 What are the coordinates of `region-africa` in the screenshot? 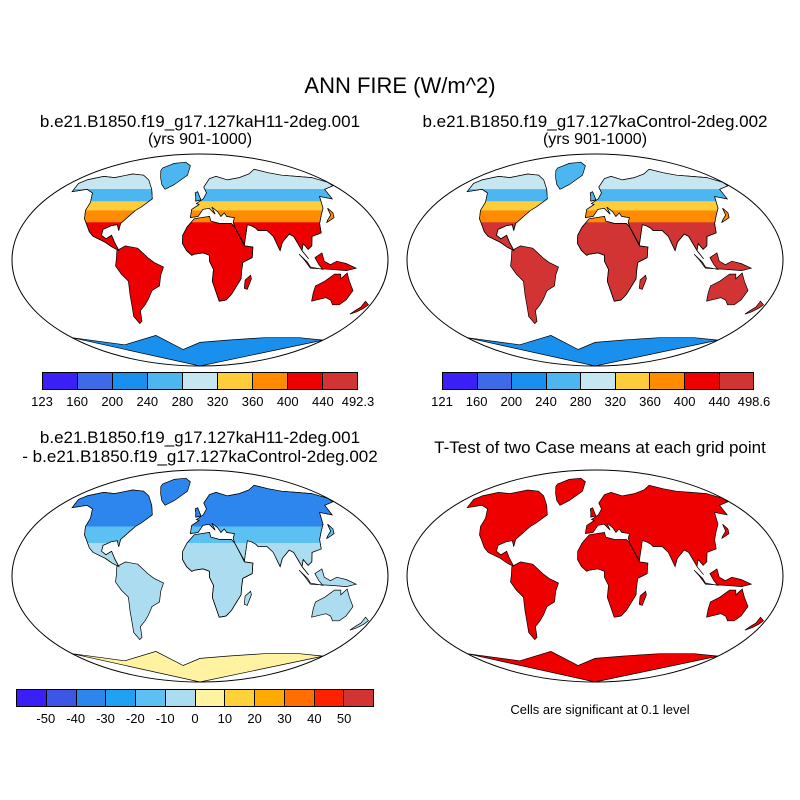 It's located at (613, 575).